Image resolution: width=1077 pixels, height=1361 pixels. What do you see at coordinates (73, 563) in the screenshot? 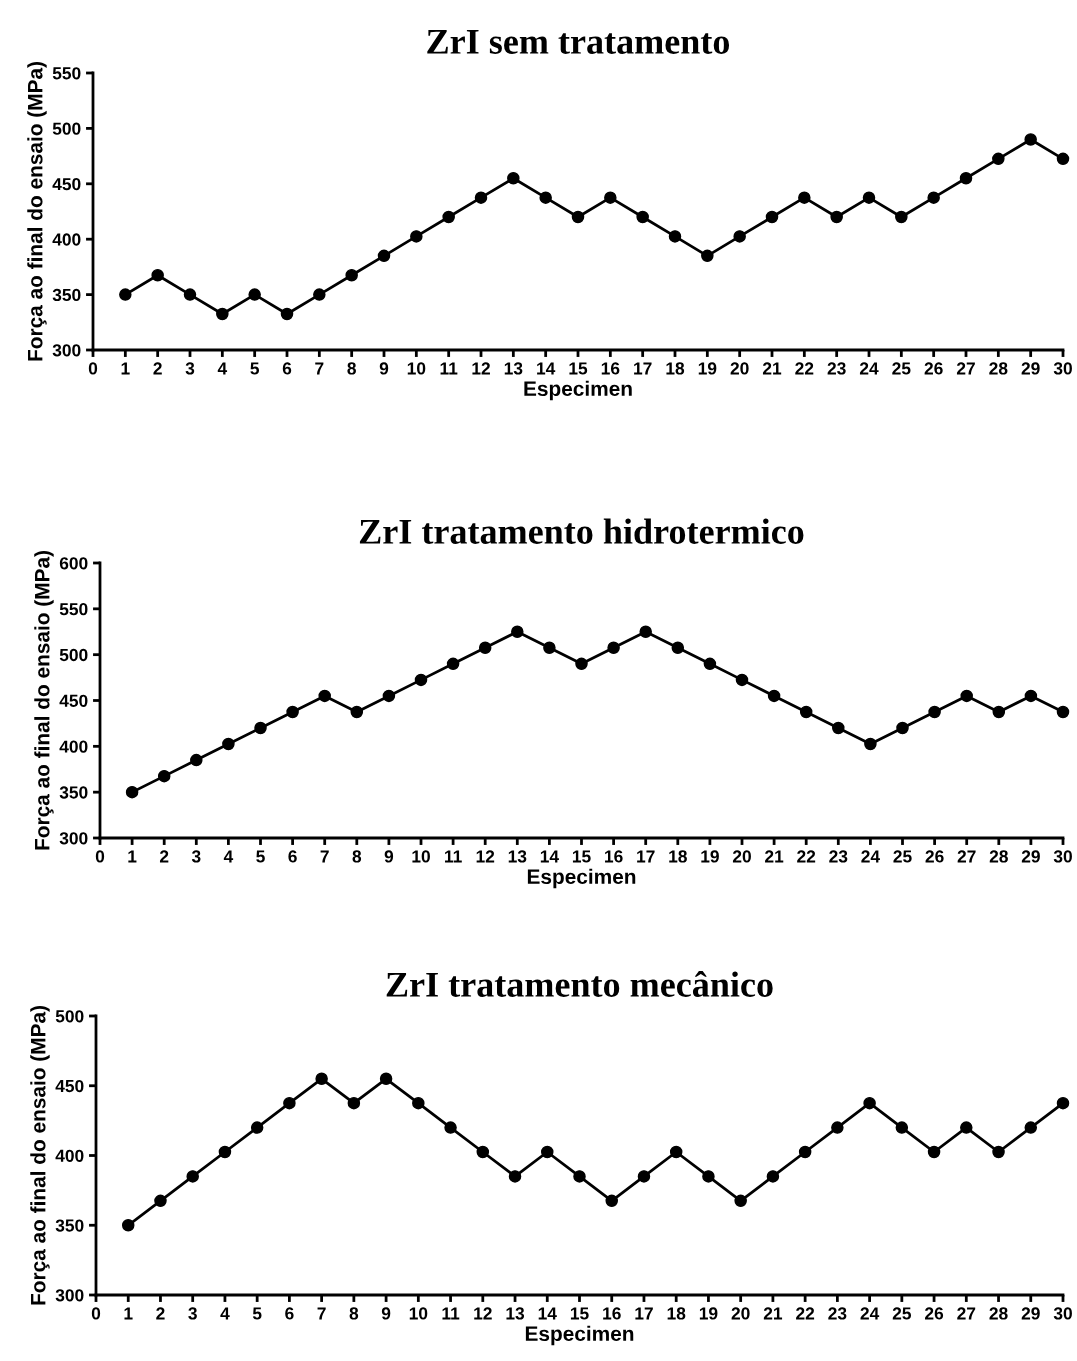
I see `y-tick-label: 600` at bounding box center [73, 563].